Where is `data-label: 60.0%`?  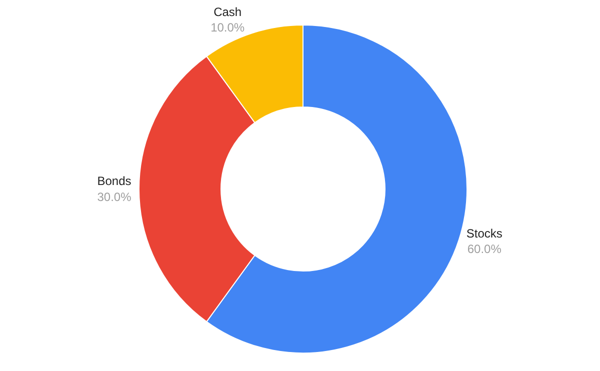 data-label: 60.0% is located at coordinates (484, 249).